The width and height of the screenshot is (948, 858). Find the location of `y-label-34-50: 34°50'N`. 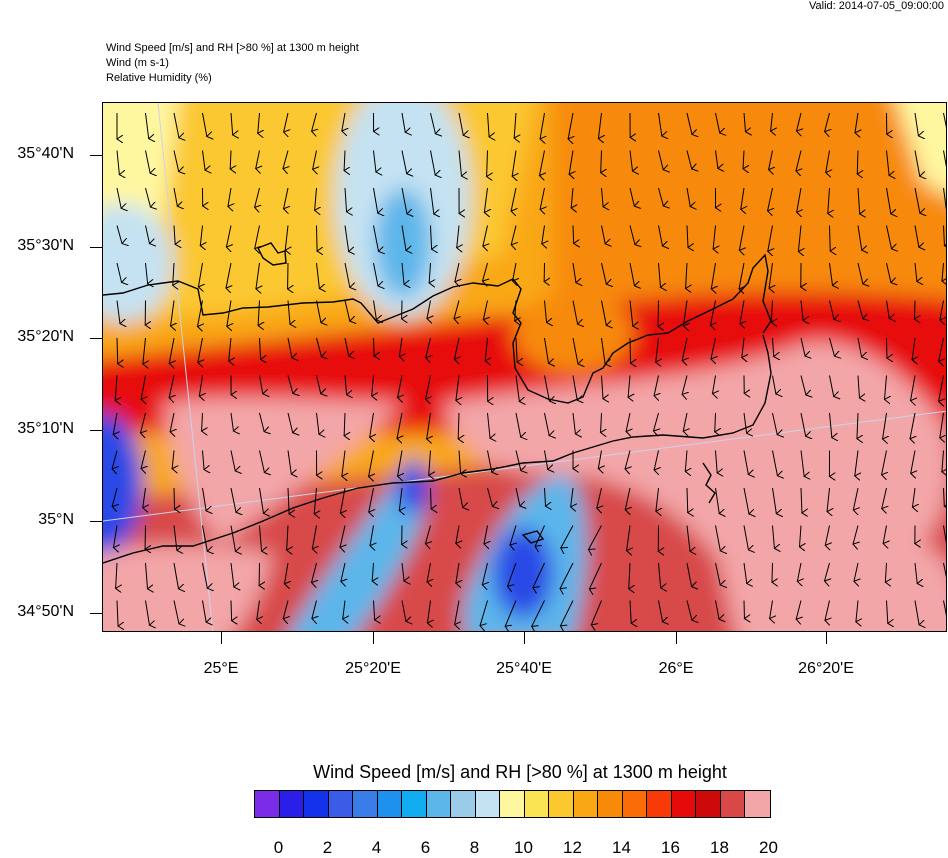

y-label-34-50: 34°50'N is located at coordinates (37, 612).